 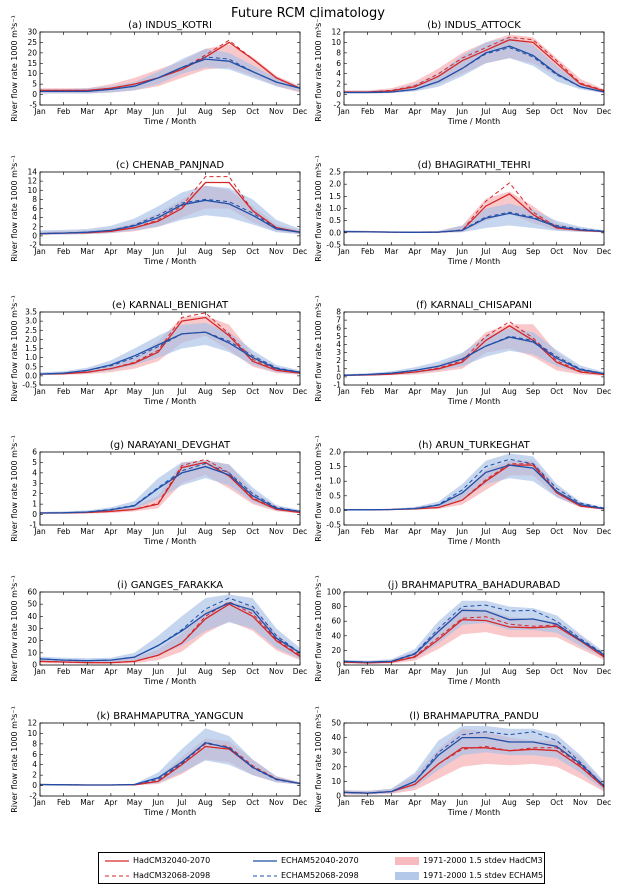 What do you see at coordinates (320, 860) in the screenshot?
I see `legend-label-ech-2040: ECHAM52040-2070` at bounding box center [320, 860].